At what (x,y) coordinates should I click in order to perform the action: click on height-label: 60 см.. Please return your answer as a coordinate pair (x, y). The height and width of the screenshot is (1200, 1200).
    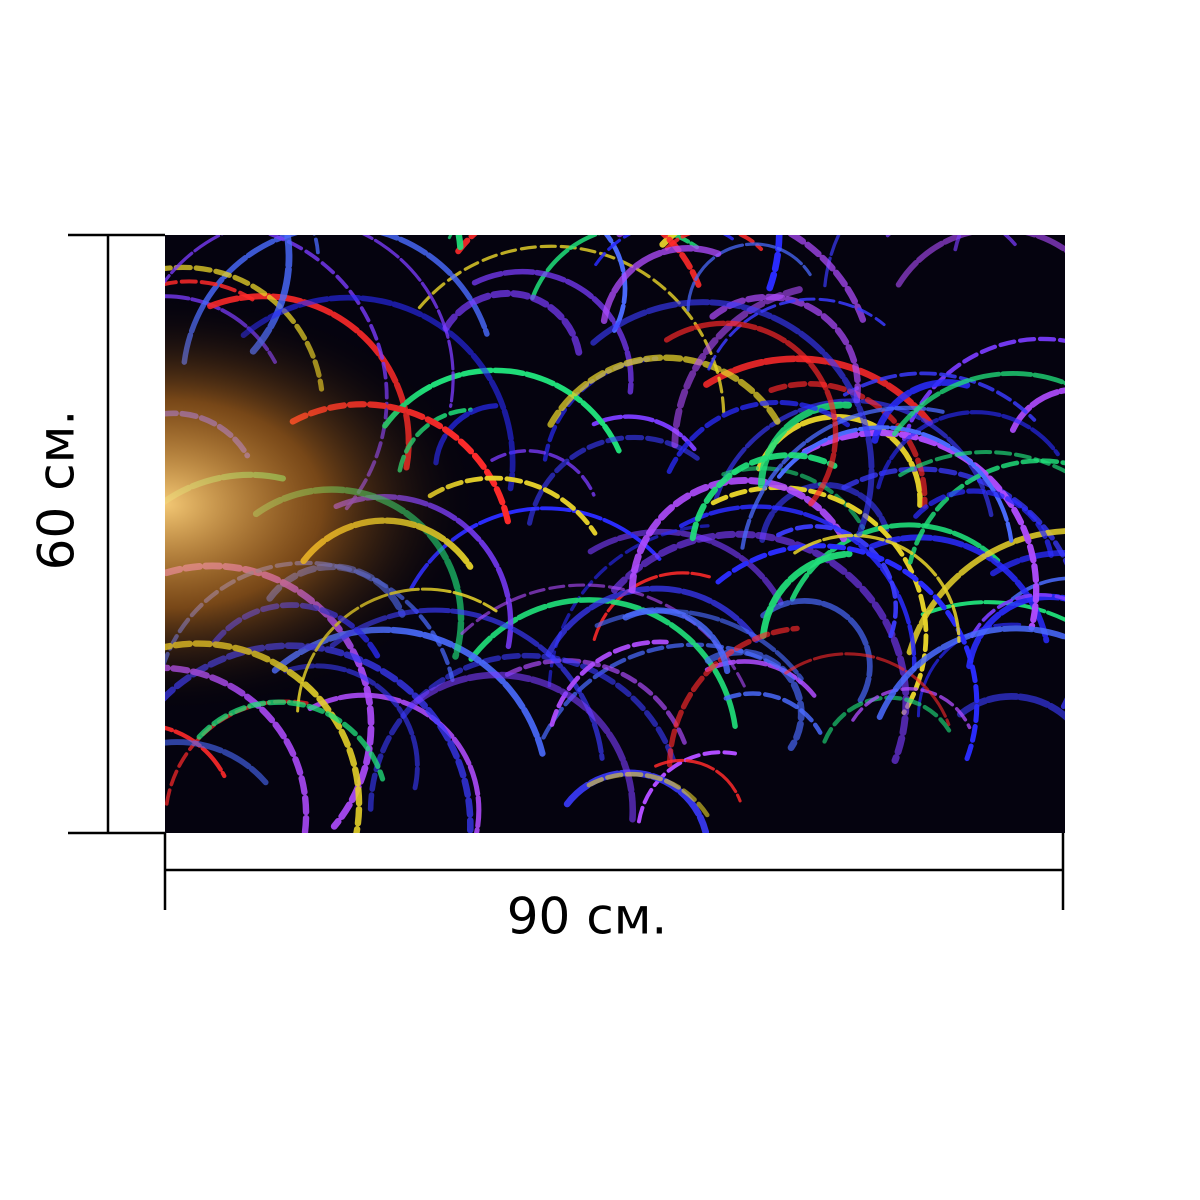
    Looking at the image, I should click on (57, 490).